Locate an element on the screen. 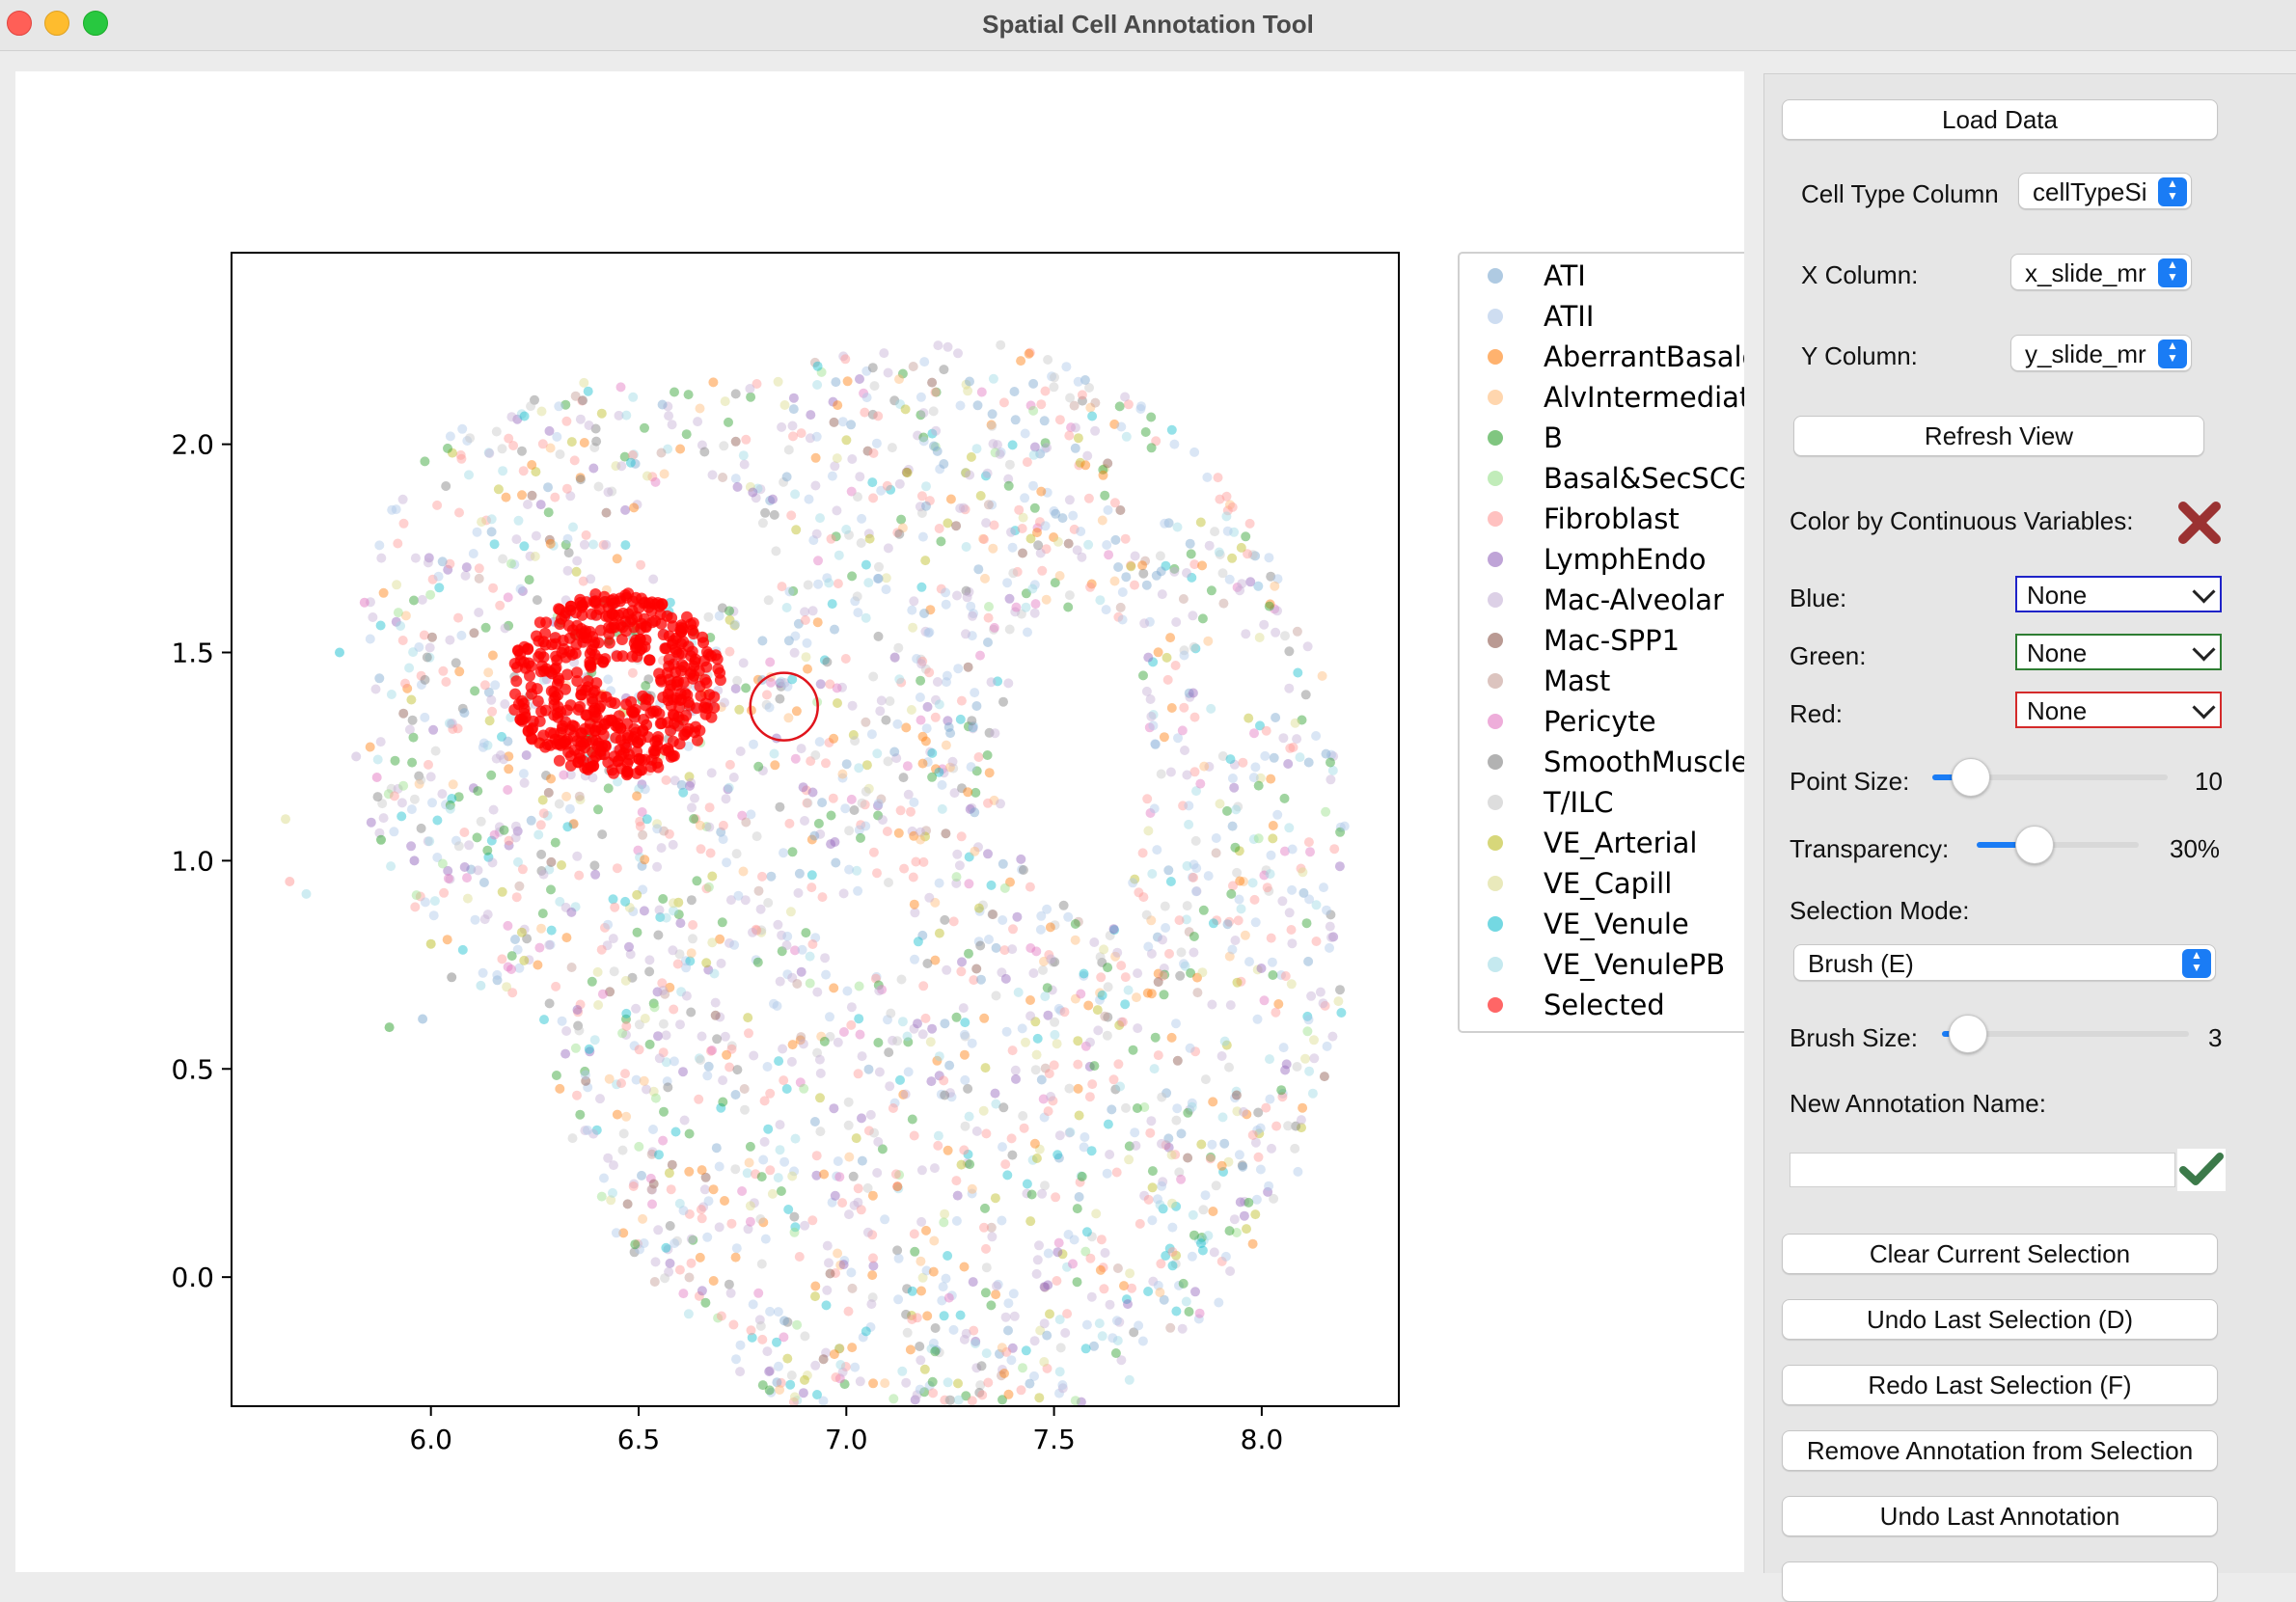  redo-selection-button: Redo Last Selection (F) is located at coordinates (2000, 1385).